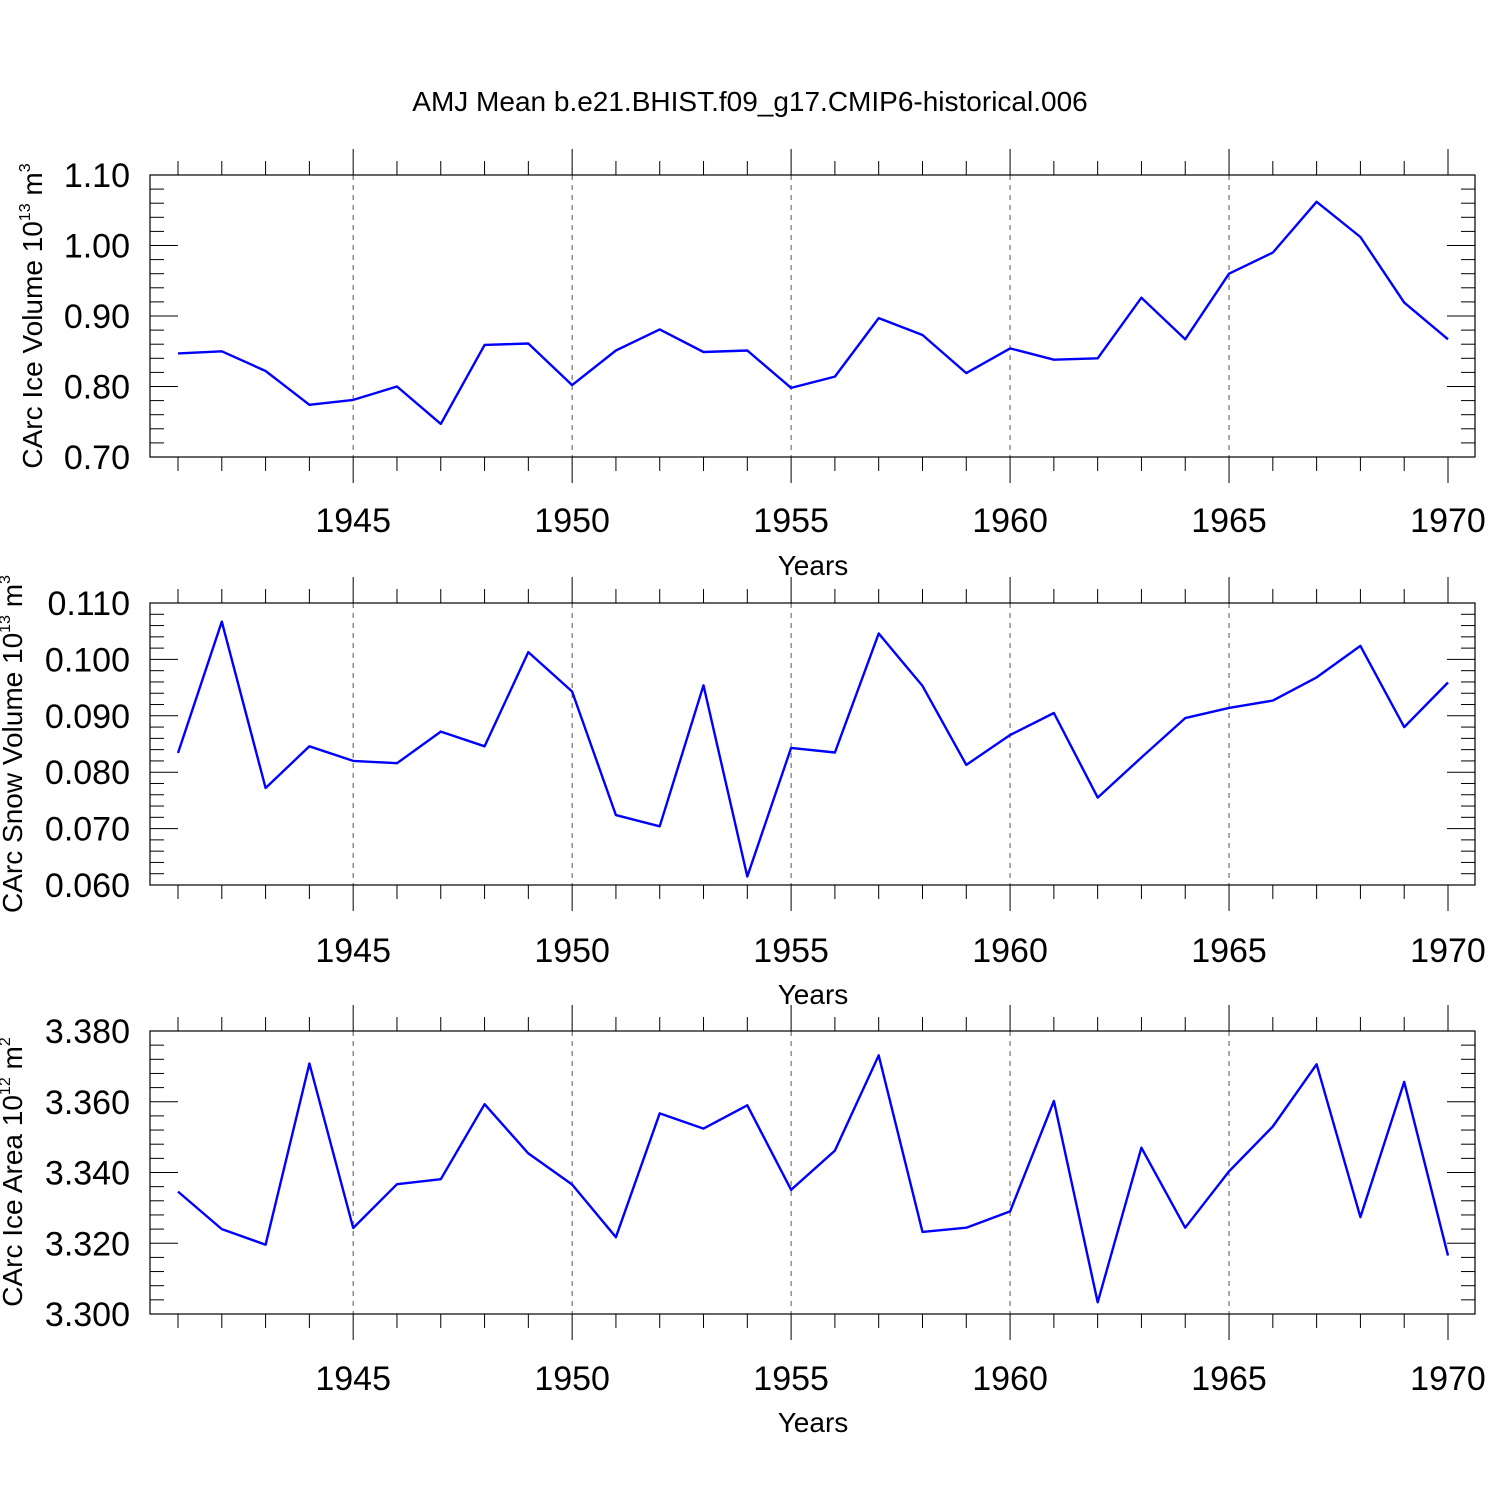 This screenshot has width=1500, height=1500. What do you see at coordinates (14, 1201) in the screenshot?
I see `y-axis-label-main: CArc Ice Area 10` at bounding box center [14, 1201].